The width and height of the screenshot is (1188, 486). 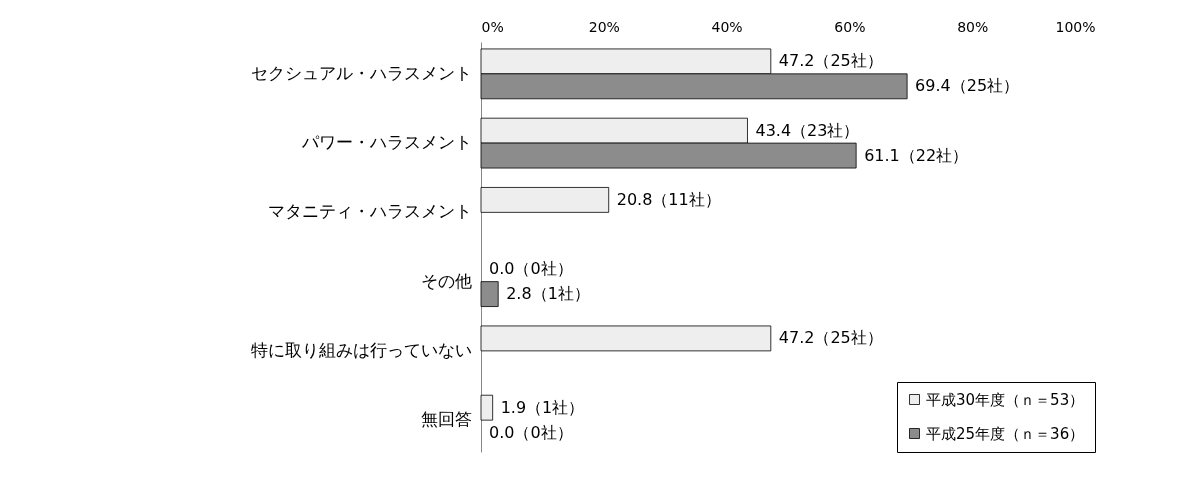 What do you see at coordinates (668, 199) in the screenshot?
I see `data-label: 20.8（11社）` at bounding box center [668, 199].